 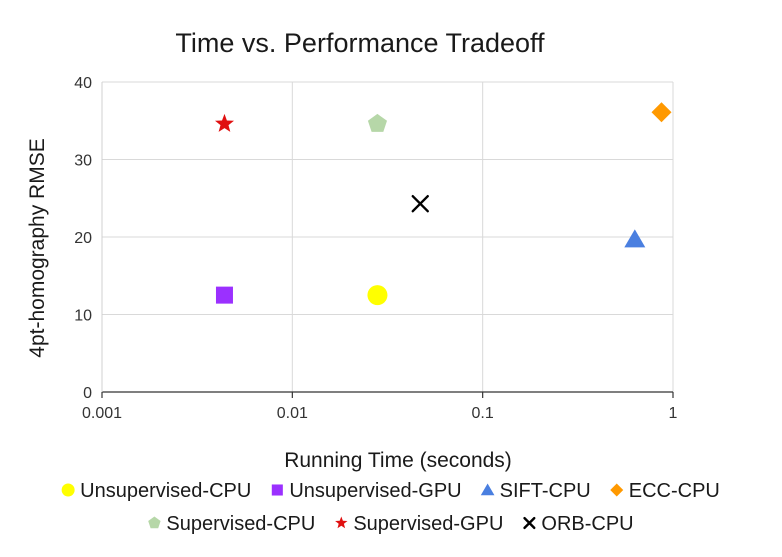 What do you see at coordinates (587, 524) in the screenshot?
I see `legend-label: ORB-CPU` at bounding box center [587, 524].